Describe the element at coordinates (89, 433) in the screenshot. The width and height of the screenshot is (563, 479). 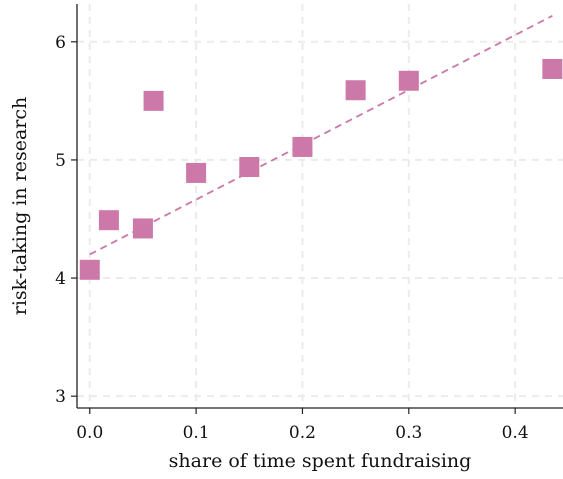
I see `x-tick-label: 0.0` at that location.